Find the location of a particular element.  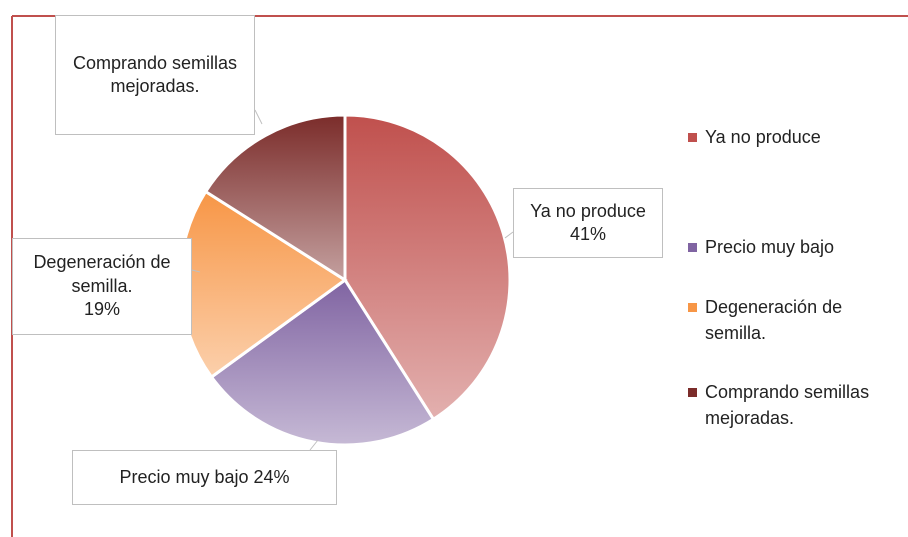

data-label-text: Precio muy bajo 24% is located at coordinates (204, 477).